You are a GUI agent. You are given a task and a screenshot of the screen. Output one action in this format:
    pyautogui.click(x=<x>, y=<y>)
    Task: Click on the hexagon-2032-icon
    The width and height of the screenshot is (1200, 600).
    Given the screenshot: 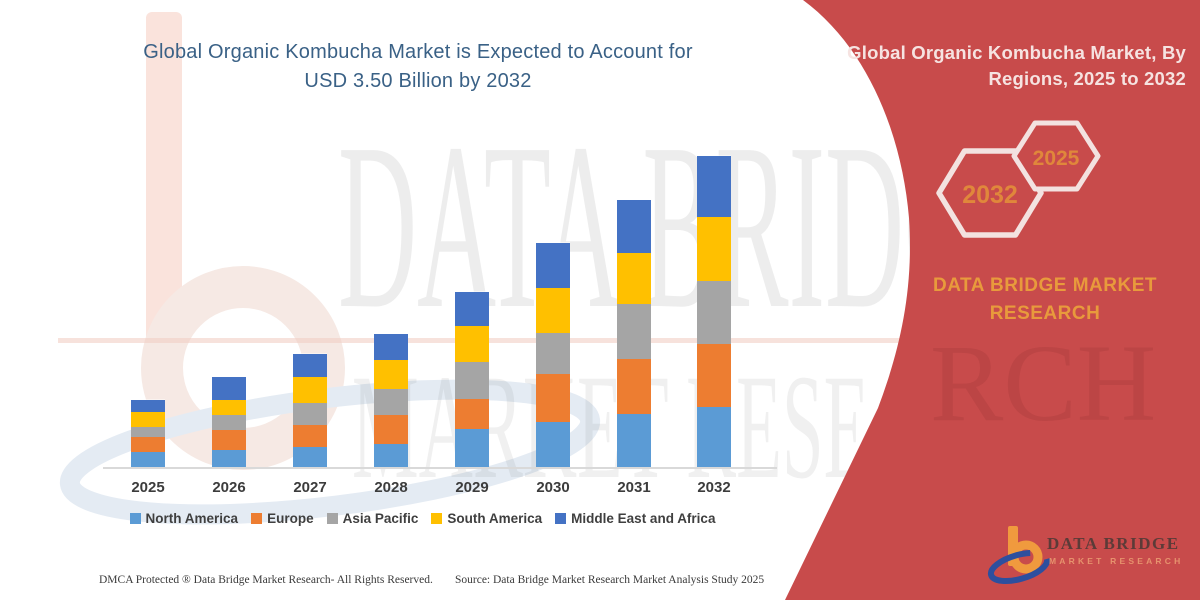 What is the action you would take?
    pyautogui.click(x=990, y=193)
    